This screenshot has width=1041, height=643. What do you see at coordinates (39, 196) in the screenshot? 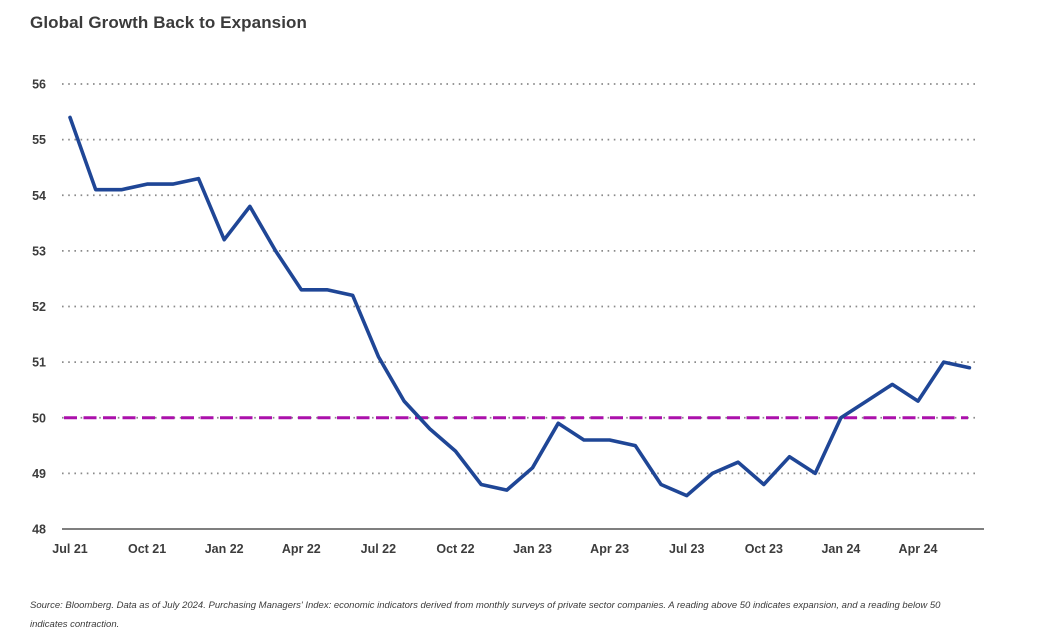
I see `y-tick-label: 54` at bounding box center [39, 196].